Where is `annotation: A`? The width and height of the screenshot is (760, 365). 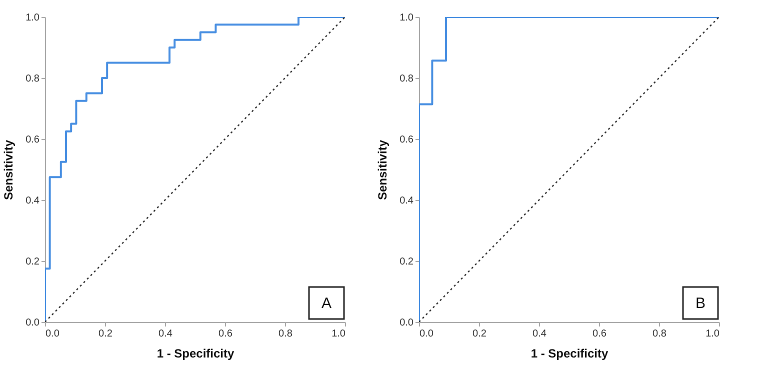 annotation: A is located at coordinates (326, 303).